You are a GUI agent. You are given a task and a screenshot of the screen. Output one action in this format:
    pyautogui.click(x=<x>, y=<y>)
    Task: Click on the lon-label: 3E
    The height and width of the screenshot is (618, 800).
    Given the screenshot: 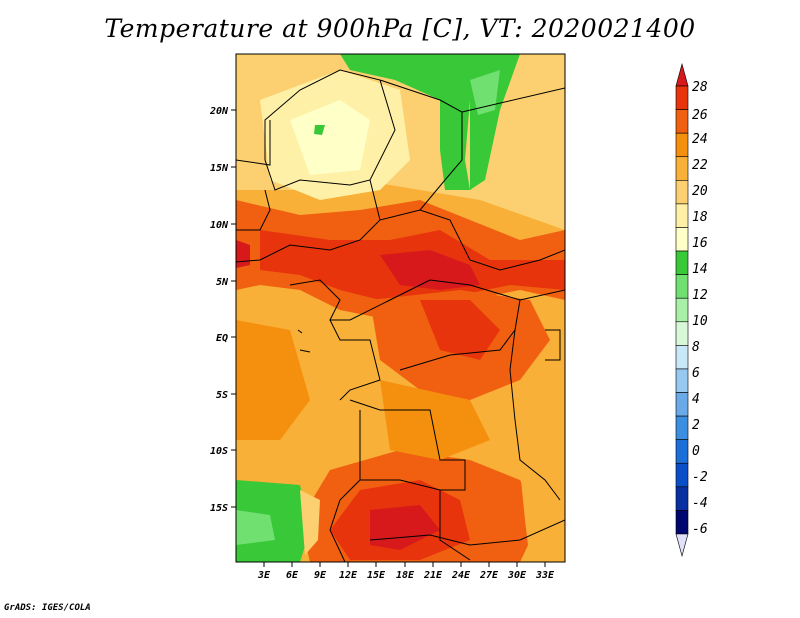 What is the action you would take?
    pyautogui.click(x=264, y=575)
    